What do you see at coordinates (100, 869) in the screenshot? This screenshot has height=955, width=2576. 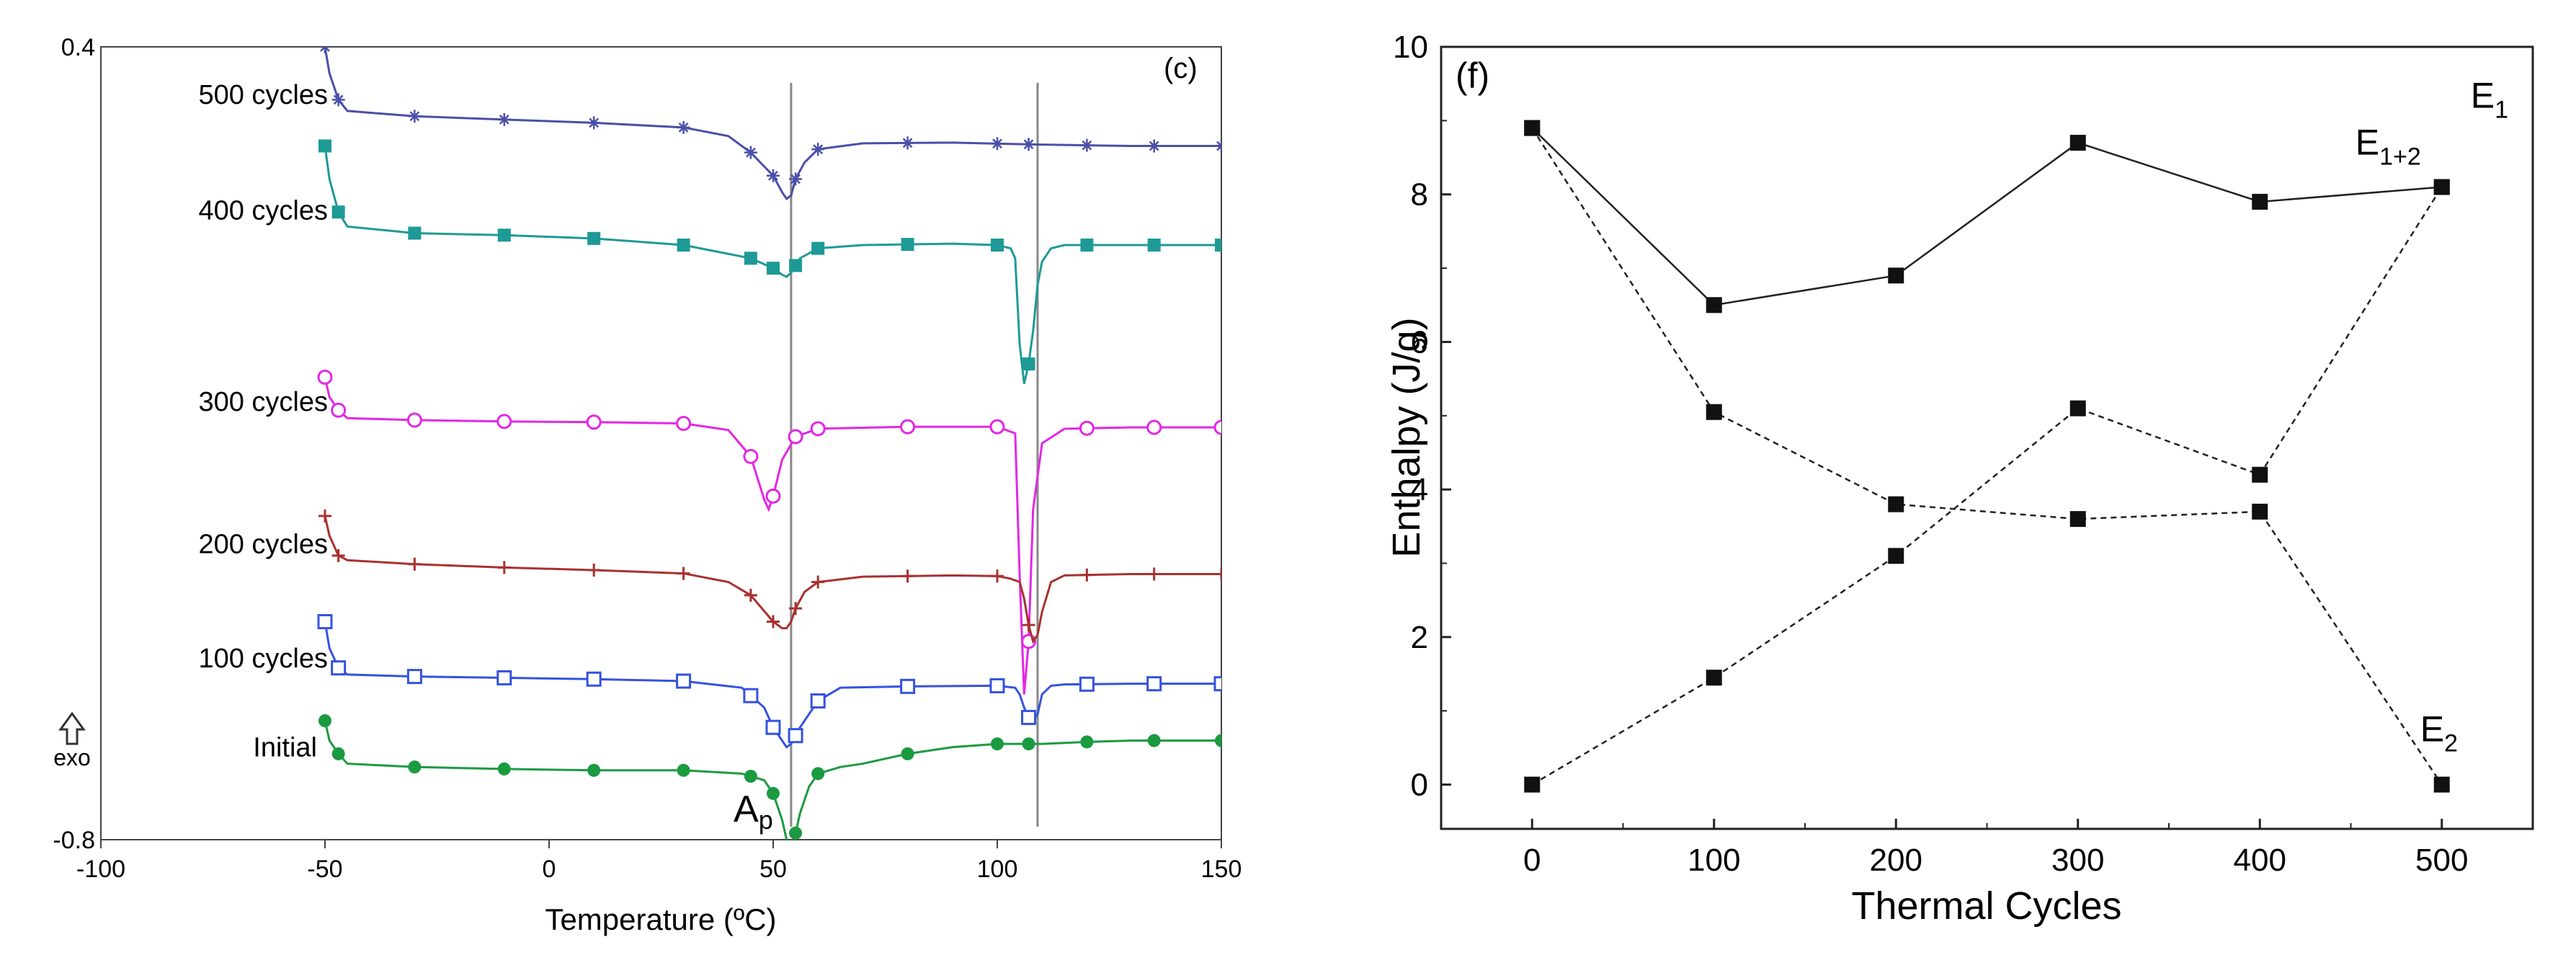 I see `left-x-tick-label: -100` at bounding box center [100, 869].